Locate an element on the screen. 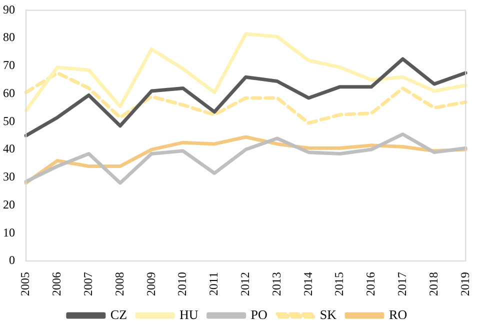 This screenshot has height=332, width=483. y-tick-label: 30 is located at coordinates (9, 177).